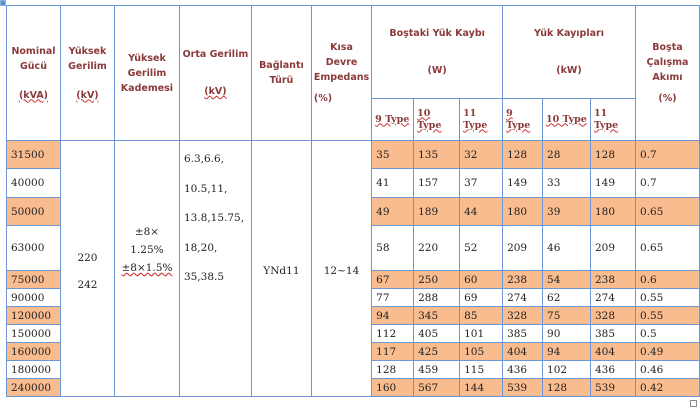 The image size is (700, 412). Describe the element at coordinates (612, 369) in the screenshot. I see `cell-l11: 436` at that location.